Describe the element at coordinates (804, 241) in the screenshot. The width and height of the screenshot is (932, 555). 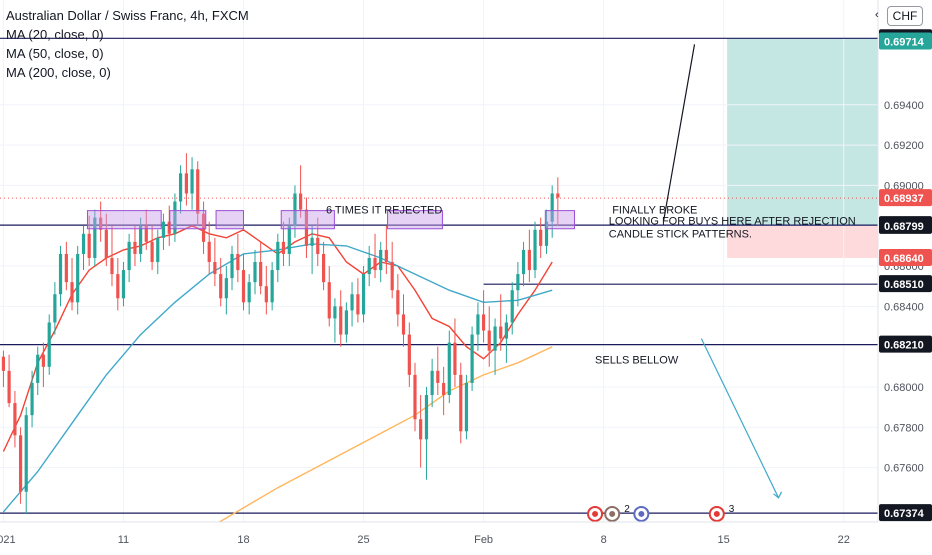
I see `stop-loss-zone` at that location.